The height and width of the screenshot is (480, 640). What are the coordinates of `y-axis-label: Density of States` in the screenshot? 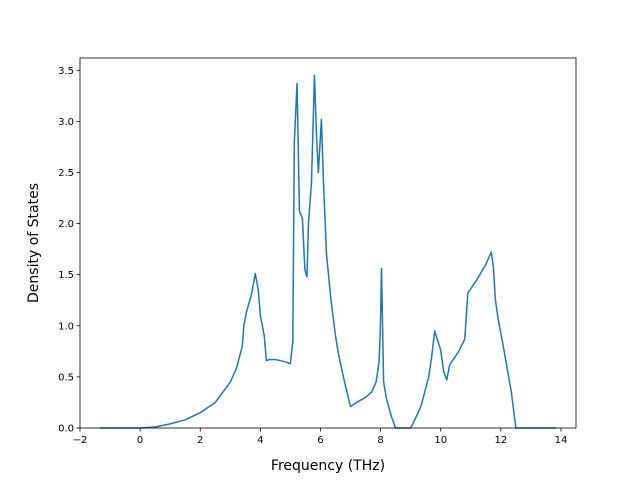 It's located at (34, 243).